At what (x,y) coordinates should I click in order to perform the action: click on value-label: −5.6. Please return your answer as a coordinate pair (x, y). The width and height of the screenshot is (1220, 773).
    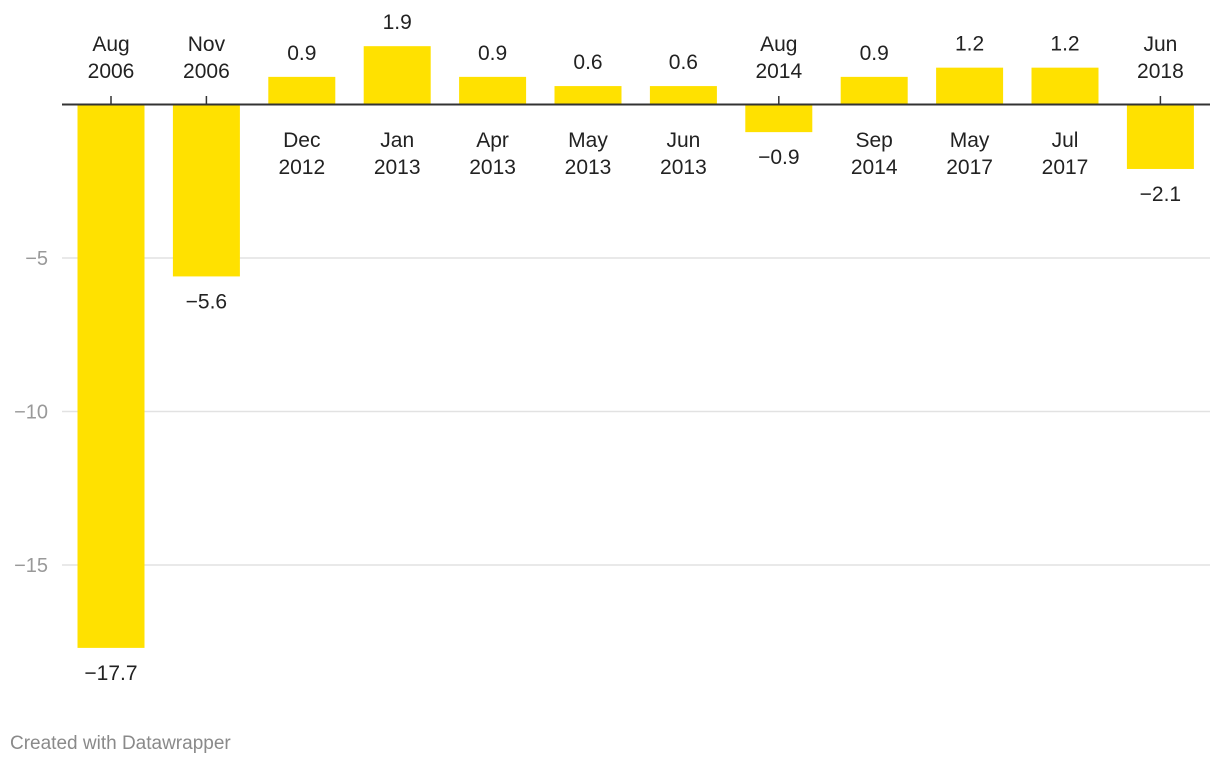
    Looking at the image, I should click on (206, 301).